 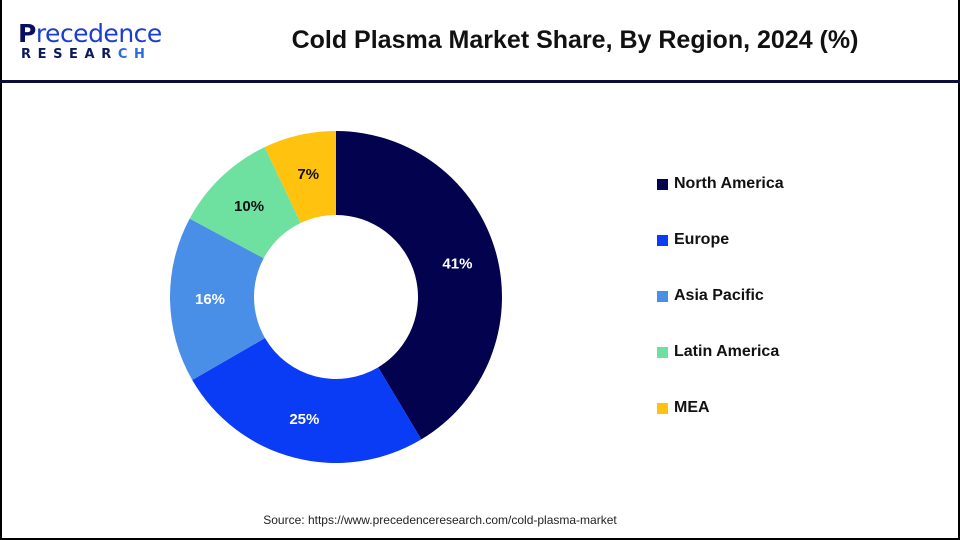 What do you see at coordinates (307, 400) in the screenshot?
I see `donut-slice-europe` at bounding box center [307, 400].